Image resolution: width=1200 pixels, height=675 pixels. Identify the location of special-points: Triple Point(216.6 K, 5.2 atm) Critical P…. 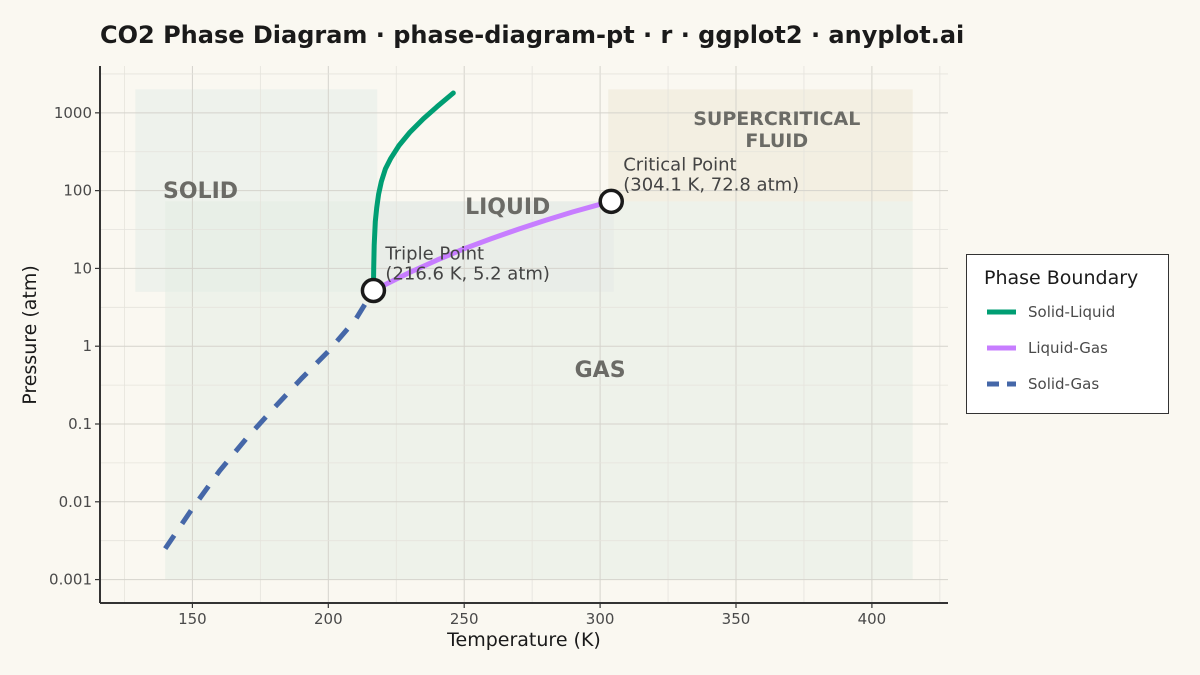
(579, 229).